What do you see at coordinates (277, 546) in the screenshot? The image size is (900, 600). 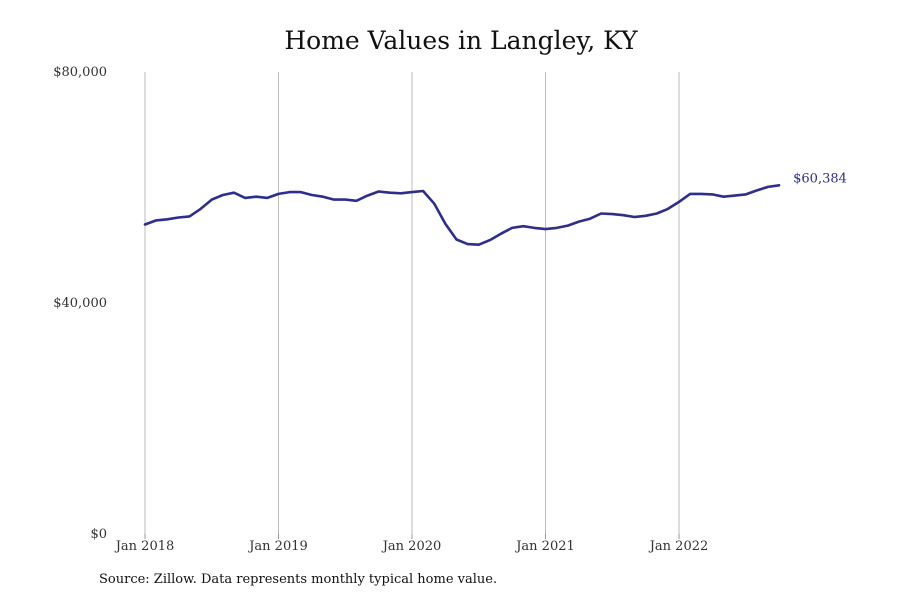 I see `x-tick-label-1: Jan 2019` at bounding box center [277, 546].